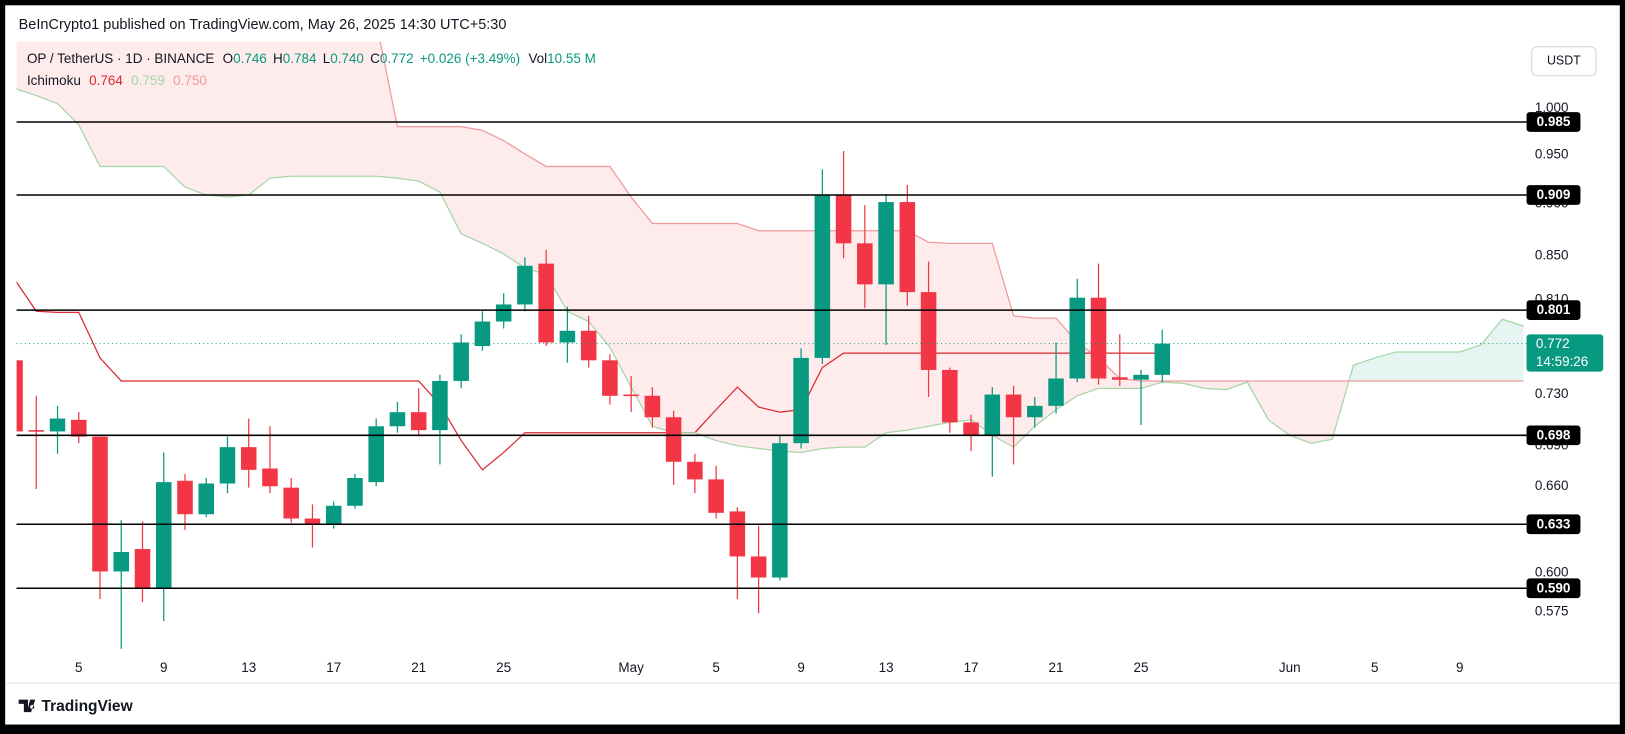 The height and width of the screenshot is (734, 1625). I want to click on quote-value: 0.740, so click(347, 58).